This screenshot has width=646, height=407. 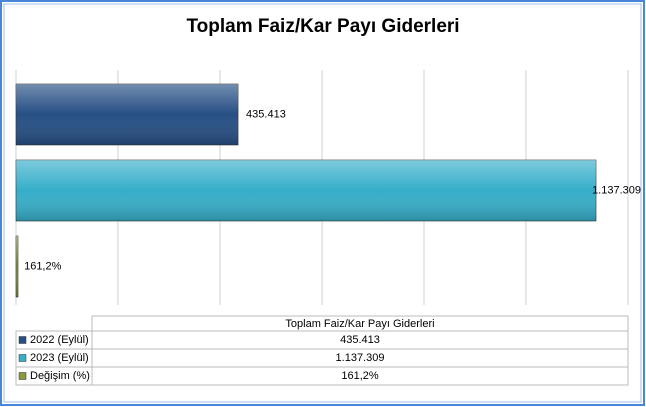 What do you see at coordinates (59, 340) in the screenshot?
I see `legend-label: 2022 (Eylül)` at bounding box center [59, 340].